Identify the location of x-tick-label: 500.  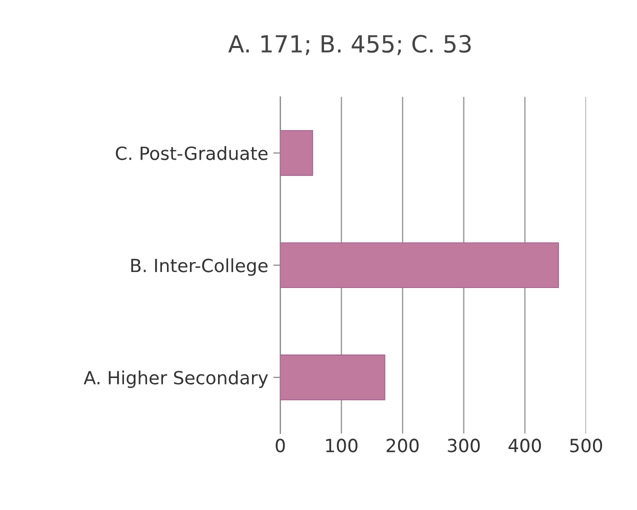
(586, 445).